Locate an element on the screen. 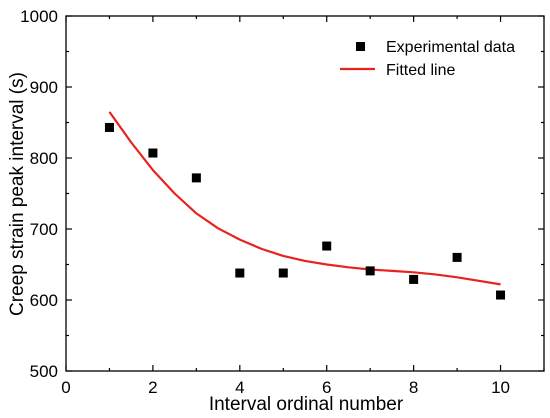 The image size is (550, 418). y-axis-title: Creep strain peak interval (s) is located at coordinates (17, 194).